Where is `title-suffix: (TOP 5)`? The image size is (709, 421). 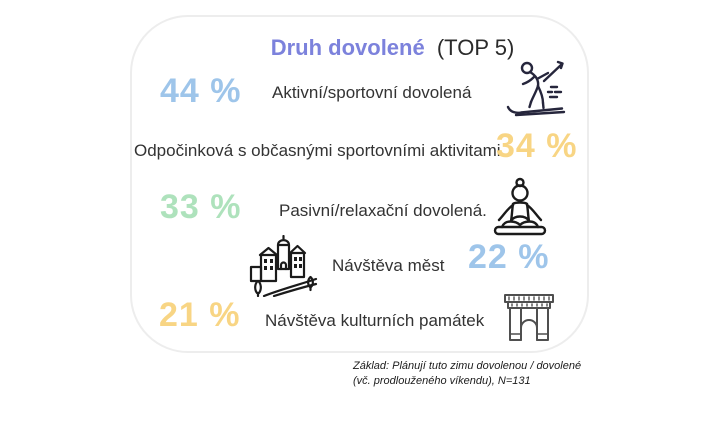 title-suffix: (TOP 5) is located at coordinates (475, 47).